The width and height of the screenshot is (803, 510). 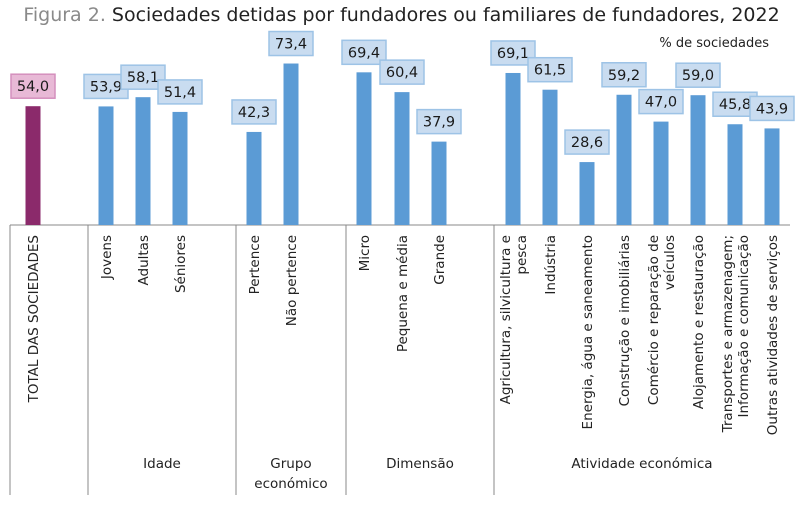 What do you see at coordinates (735, 105) in the screenshot?
I see `data-label: 45,8` at bounding box center [735, 105].